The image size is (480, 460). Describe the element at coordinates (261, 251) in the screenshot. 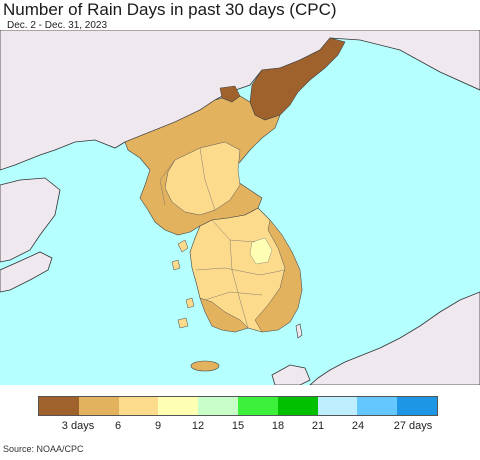

I see `sk-light-patch` at that location.